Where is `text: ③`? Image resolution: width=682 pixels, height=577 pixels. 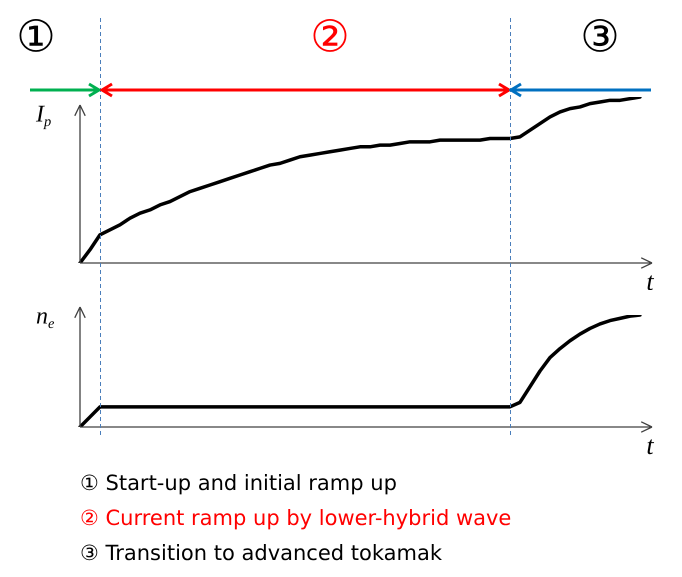
text: ③ is located at coordinates (600, 36).